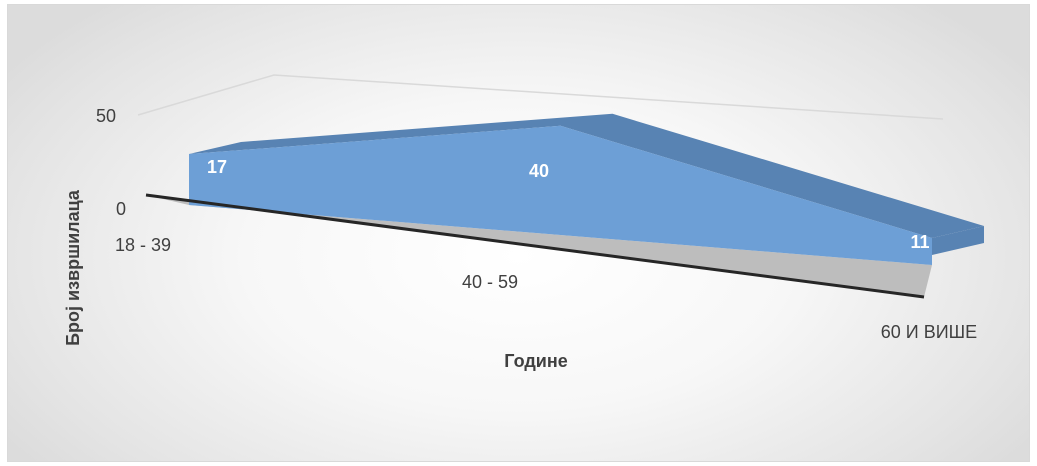 The width and height of the screenshot is (1037, 466). What do you see at coordinates (143, 245) in the screenshot?
I see `x-tick-label: 18 - 39` at bounding box center [143, 245].